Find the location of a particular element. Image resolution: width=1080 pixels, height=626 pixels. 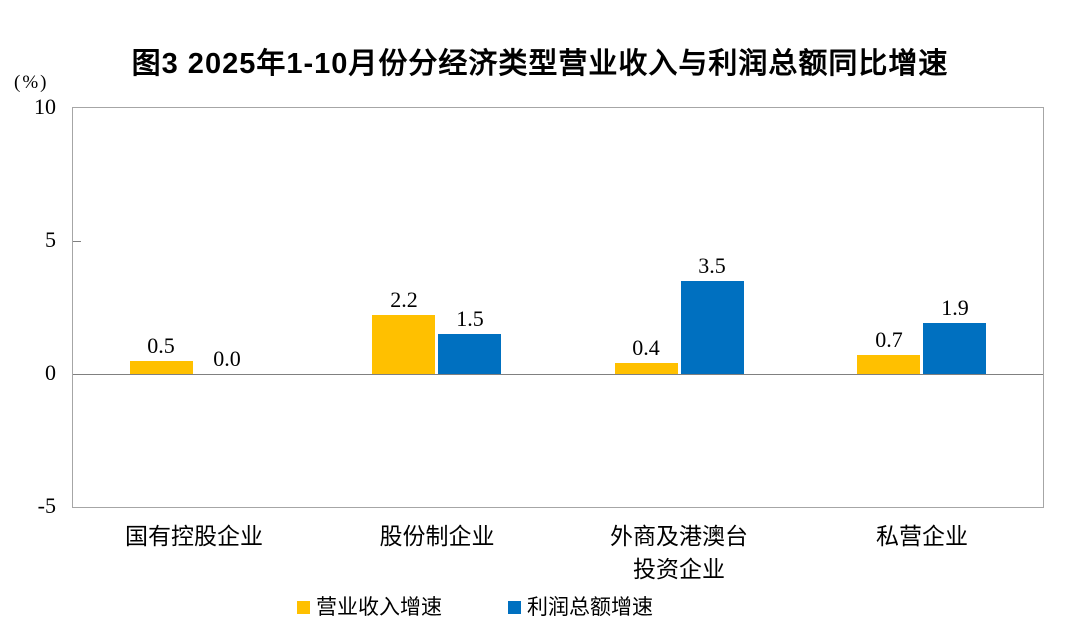

x-category-label: 股份制企业 is located at coordinates (437, 536).